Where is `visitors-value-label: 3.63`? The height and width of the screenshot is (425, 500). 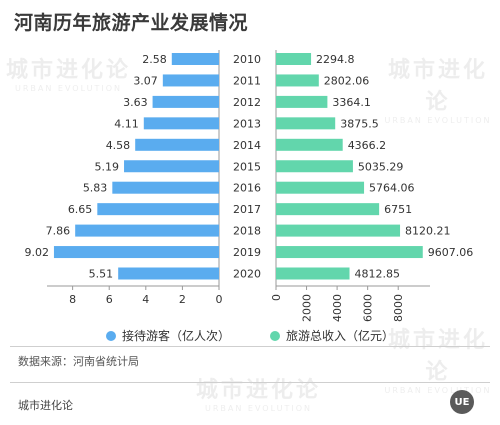 visitors-value-label: 3.63 is located at coordinates (135, 102).